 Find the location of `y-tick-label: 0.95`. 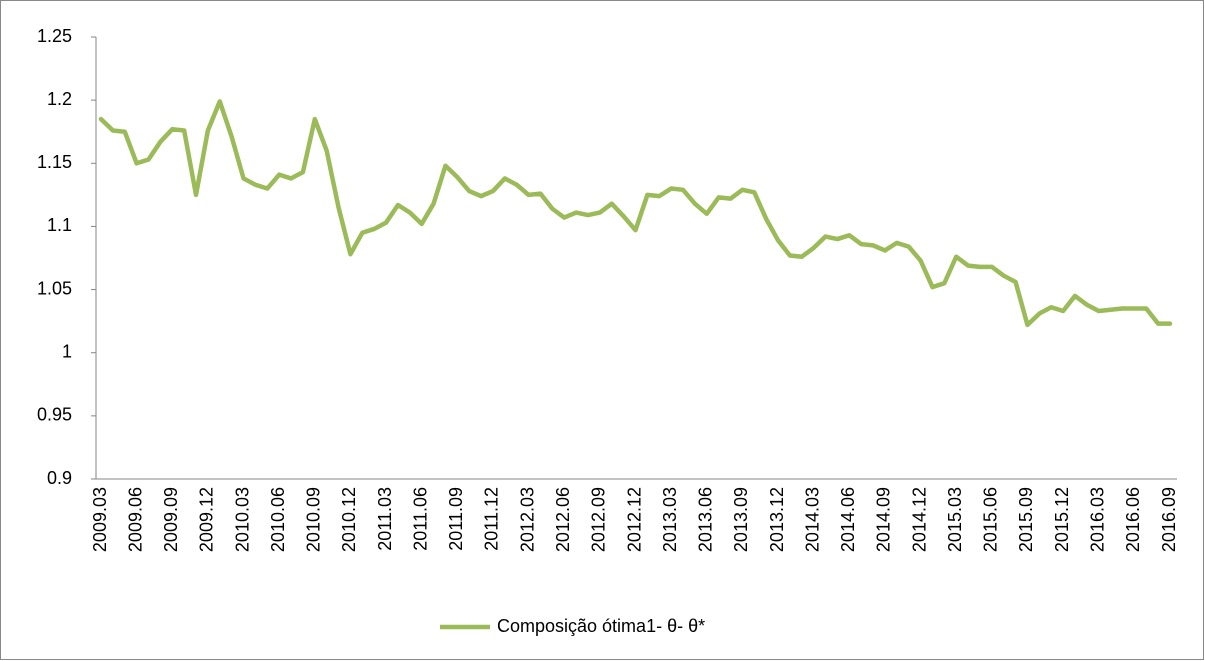

y-tick-label: 0.95 is located at coordinates (54, 415).